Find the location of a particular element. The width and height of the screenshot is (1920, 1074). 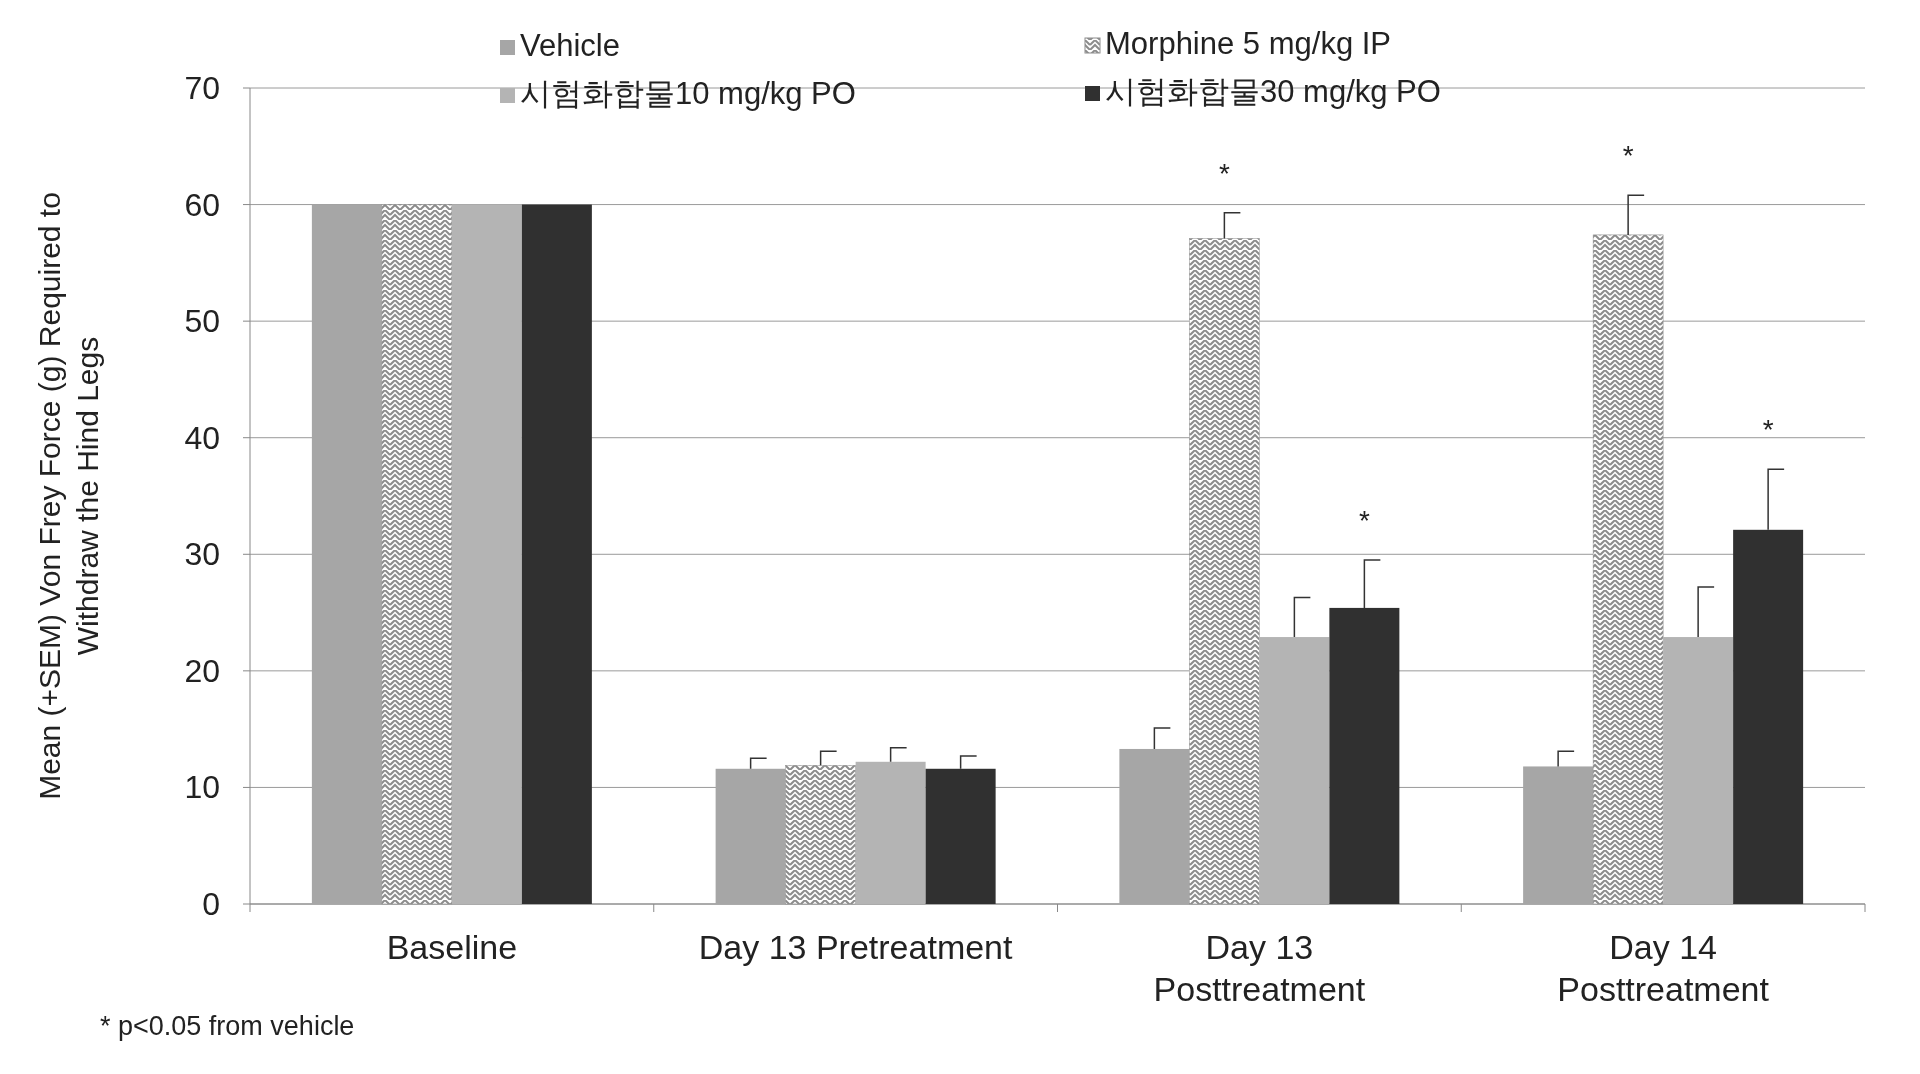

y-tick-label: 40 is located at coordinates (202, 437).